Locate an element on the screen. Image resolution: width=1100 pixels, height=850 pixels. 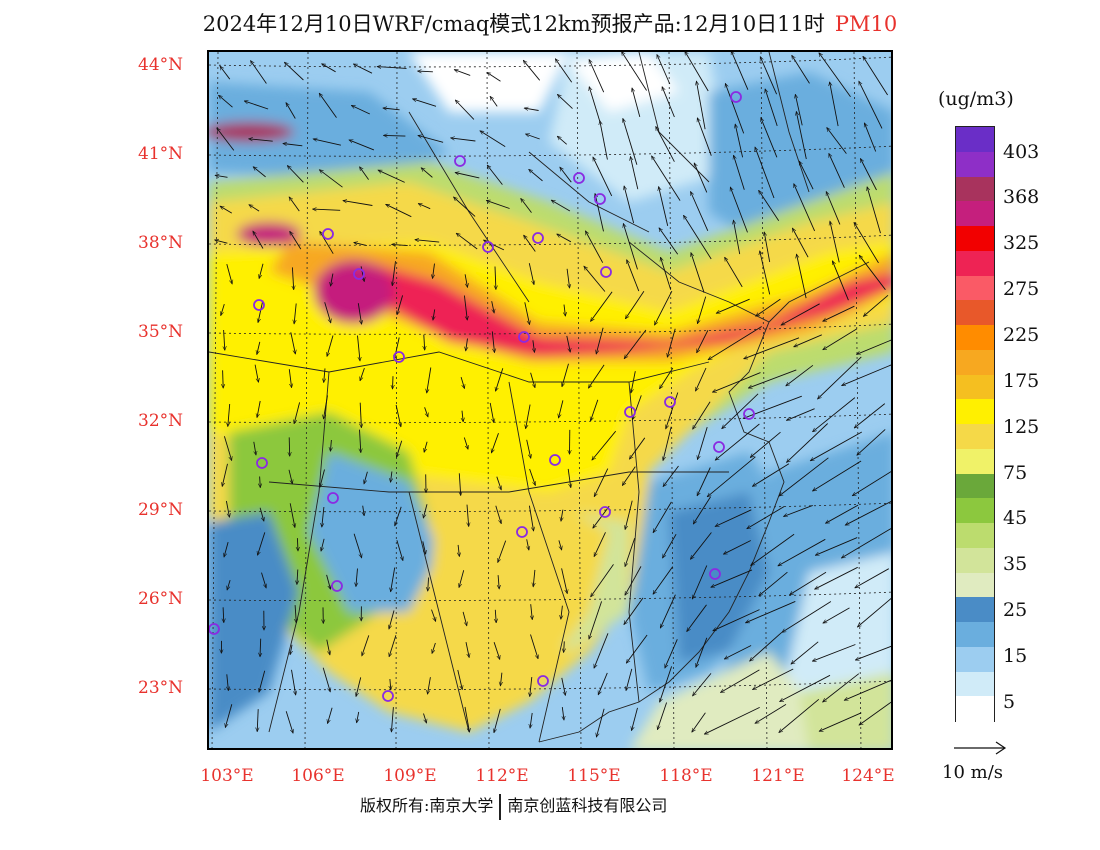
lat-label: 35°N is located at coordinates (161, 332).